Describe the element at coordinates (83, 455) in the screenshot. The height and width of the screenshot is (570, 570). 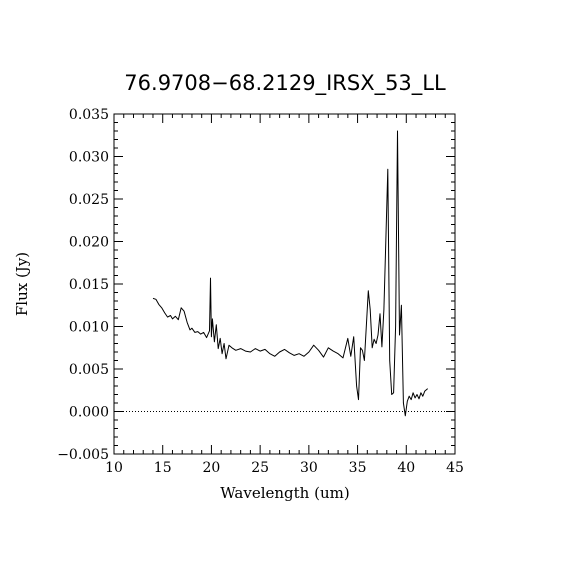
I see `y-tick-label: −0.005` at that location.